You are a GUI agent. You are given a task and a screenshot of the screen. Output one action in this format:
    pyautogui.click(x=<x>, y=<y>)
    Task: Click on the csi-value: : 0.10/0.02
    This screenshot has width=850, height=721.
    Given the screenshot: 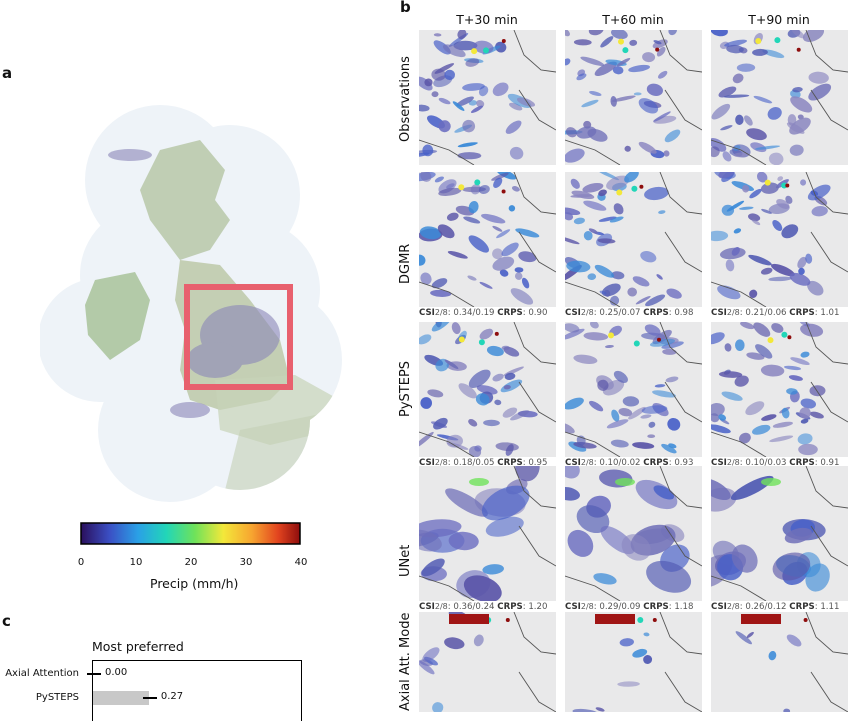 What is the action you would take?
    pyautogui.click(x=617, y=463)
    